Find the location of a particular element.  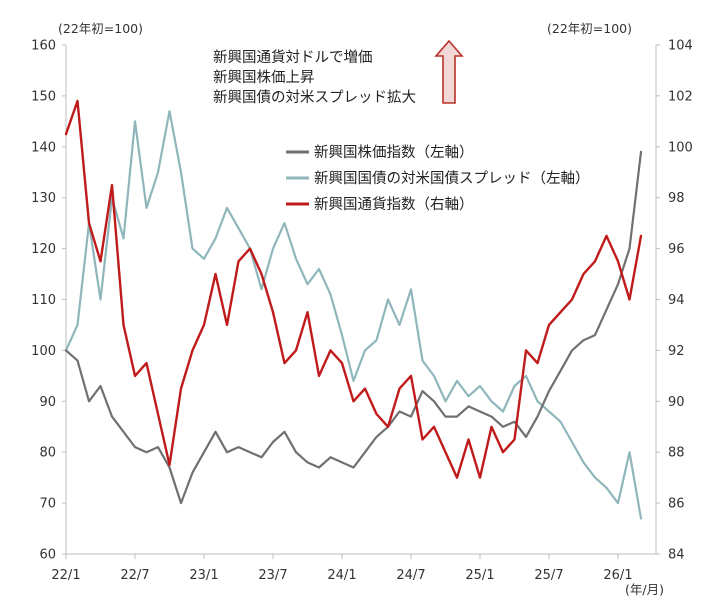

left-tick-label: 130 is located at coordinates (43, 198).